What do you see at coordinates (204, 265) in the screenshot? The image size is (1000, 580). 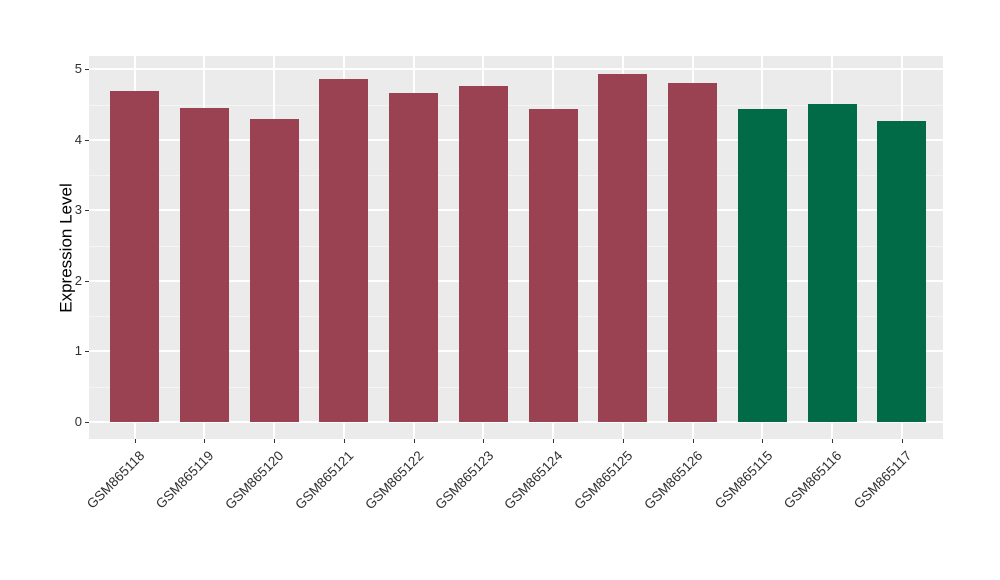 I see `bar-GSM865119` at bounding box center [204, 265].